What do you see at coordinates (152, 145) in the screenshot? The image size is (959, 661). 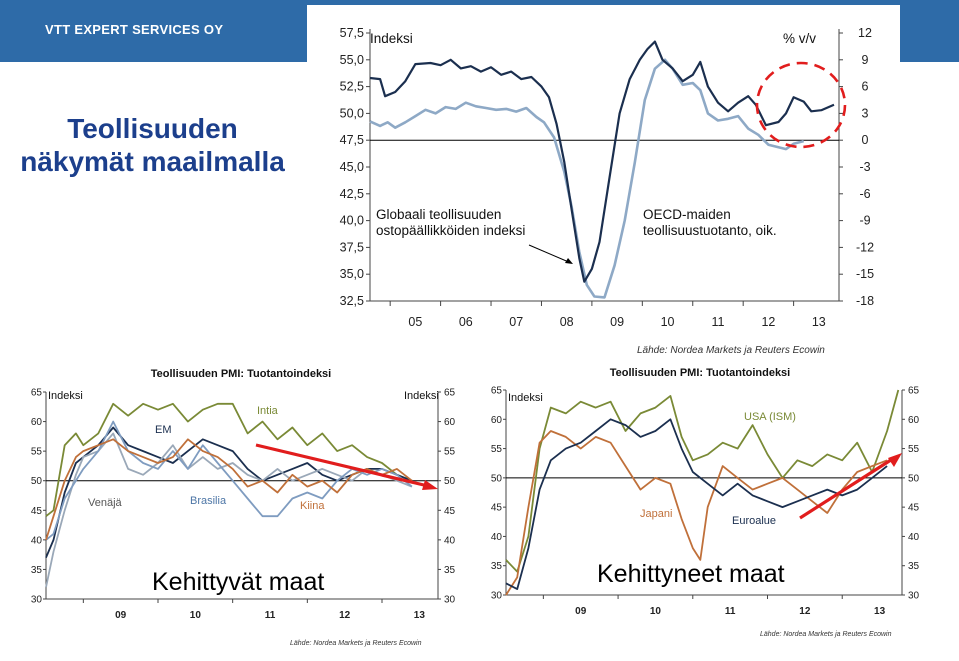 I see `page-title: Teollisuuden näkymät maailmalla` at bounding box center [152, 145].